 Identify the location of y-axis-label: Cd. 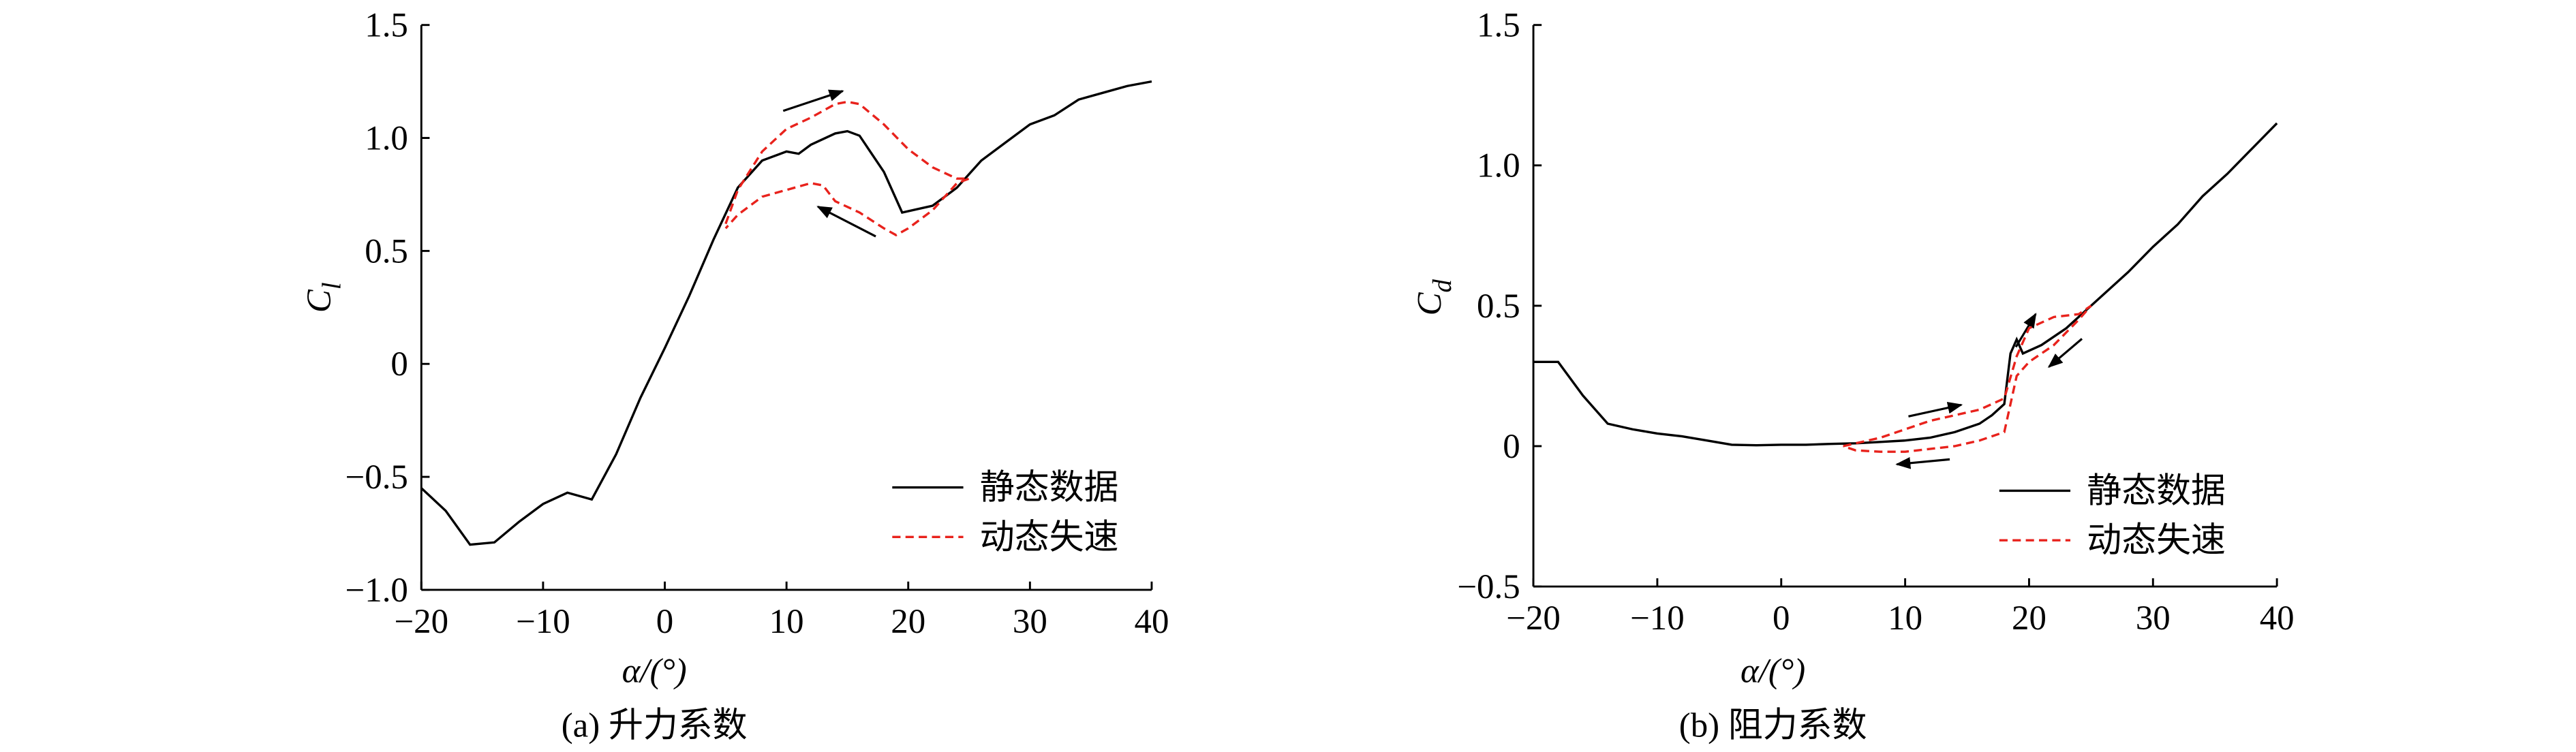
(1434, 297).